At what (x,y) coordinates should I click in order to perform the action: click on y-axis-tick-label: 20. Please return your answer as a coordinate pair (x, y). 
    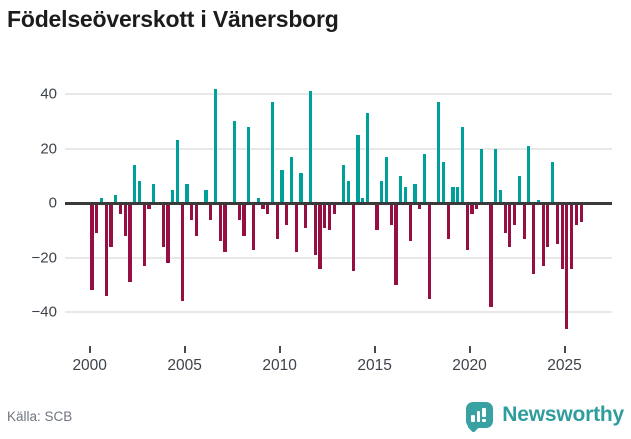
    Looking at the image, I should click on (48, 149).